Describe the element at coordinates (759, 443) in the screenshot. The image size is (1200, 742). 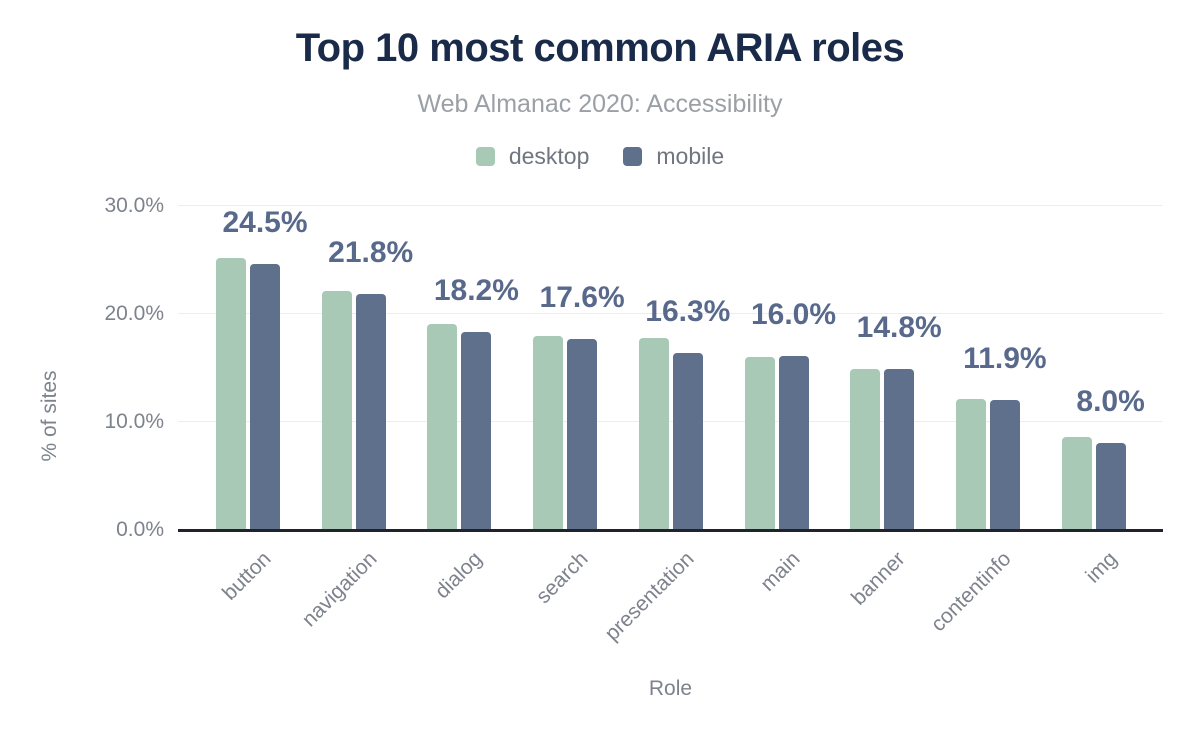
I see `bar-desktop-main` at that location.